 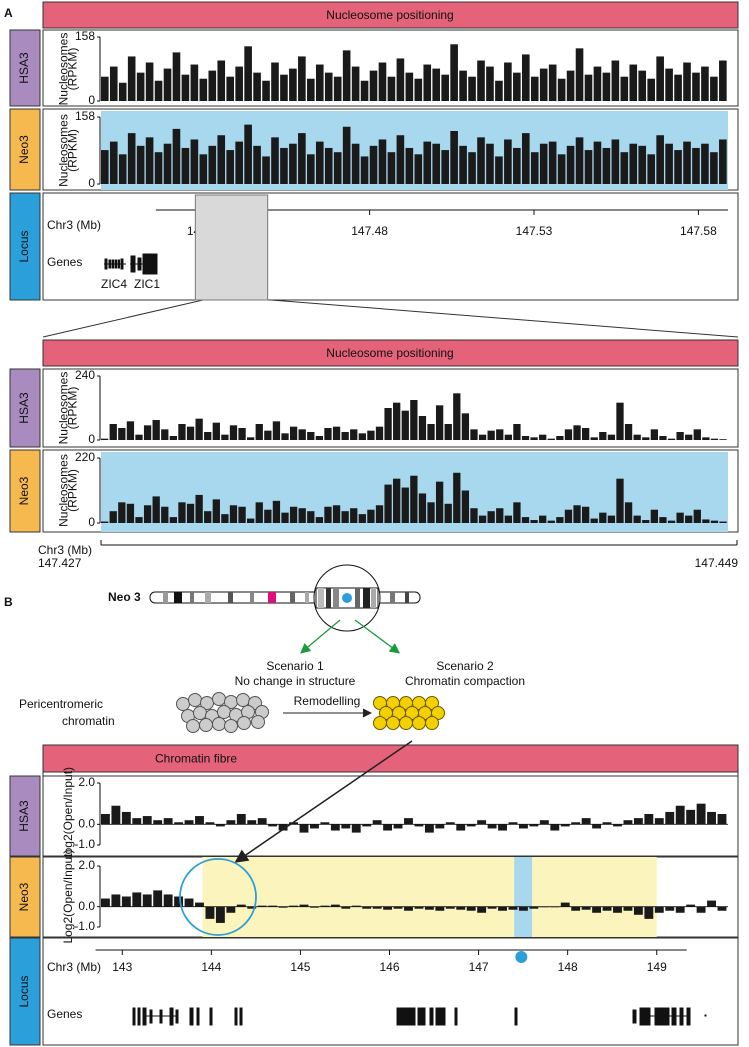 What do you see at coordinates (85, 457) in the screenshot?
I see `y-tick-label: 220` at bounding box center [85, 457].